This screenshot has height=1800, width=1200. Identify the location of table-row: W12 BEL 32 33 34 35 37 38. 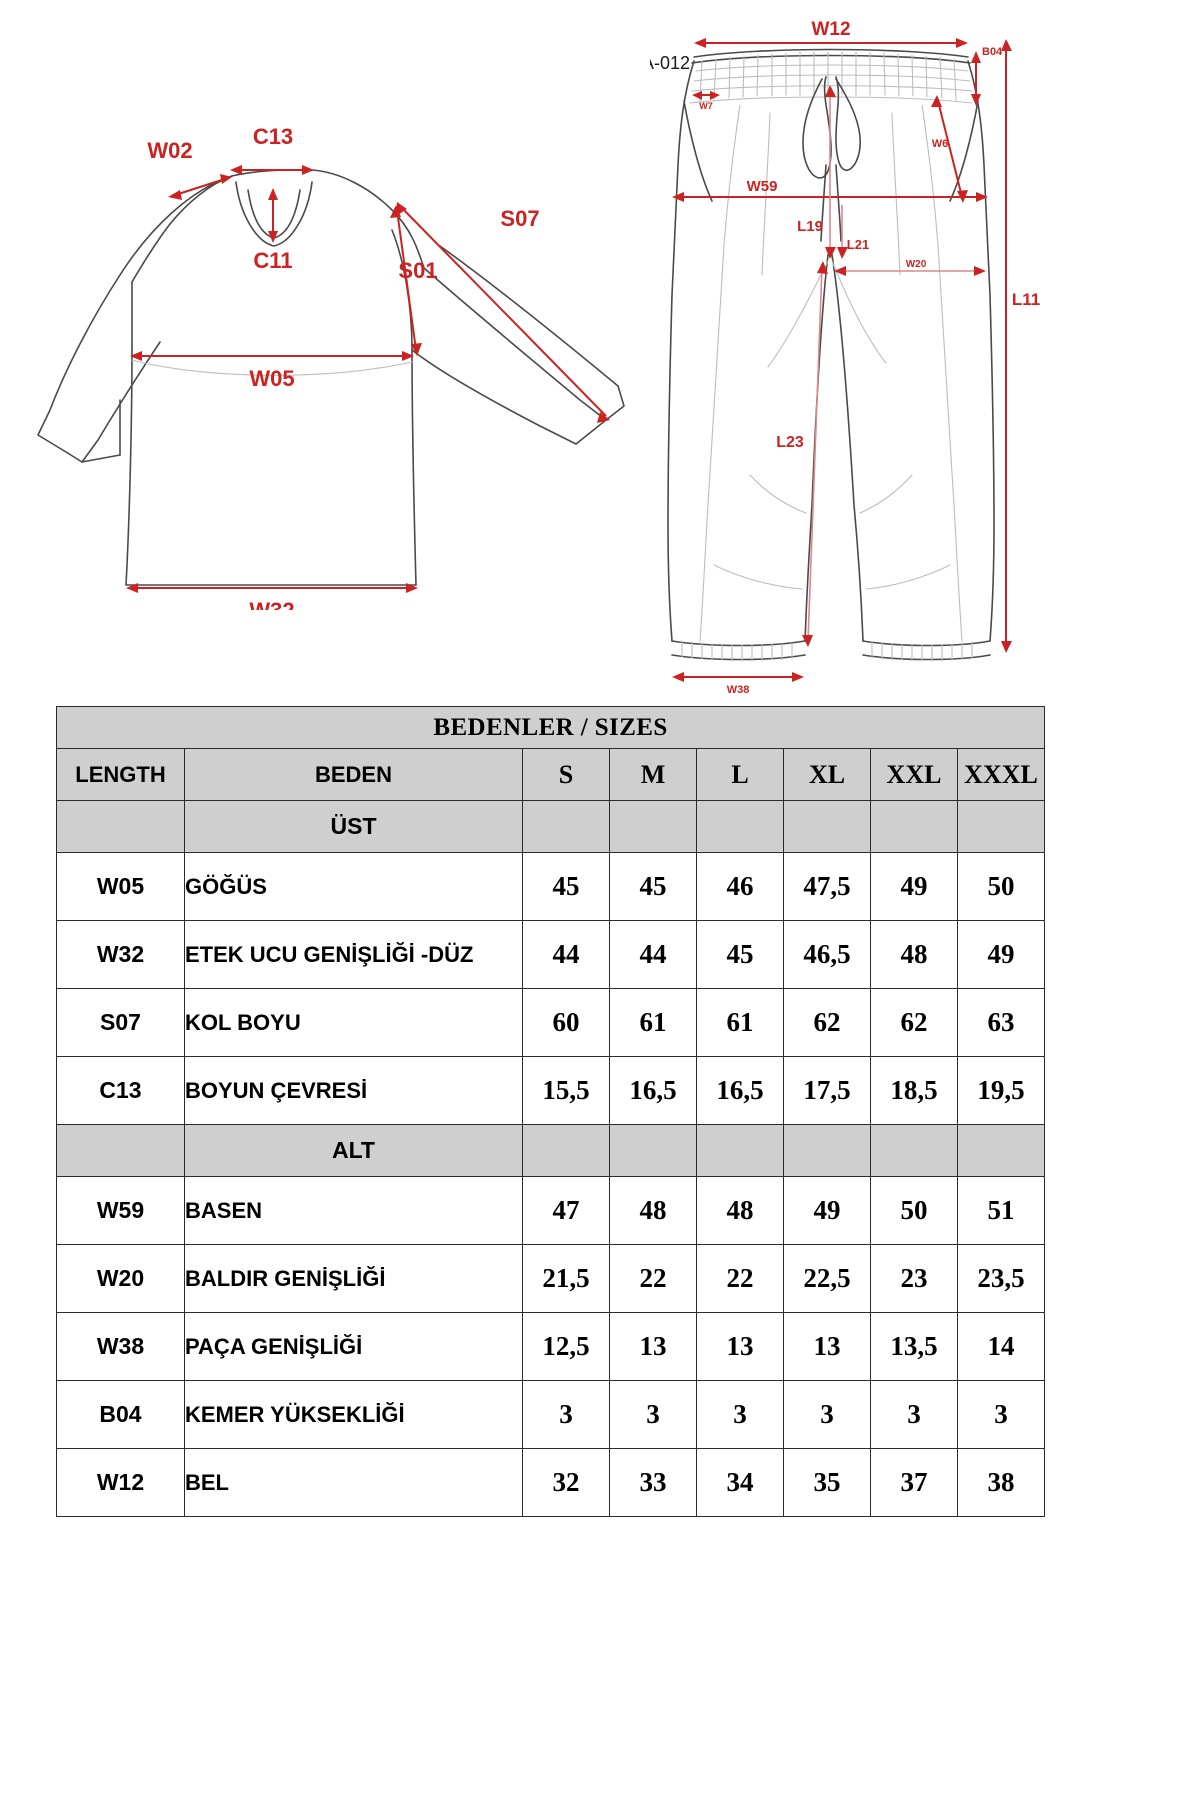
(551, 1482).